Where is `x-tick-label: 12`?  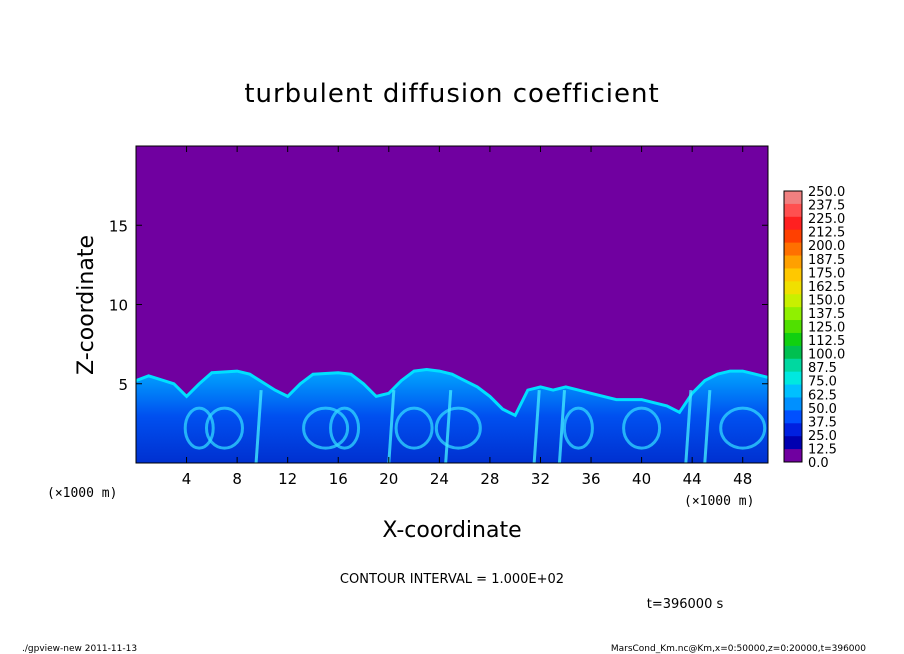
x-tick-label: 12 is located at coordinates (287, 479).